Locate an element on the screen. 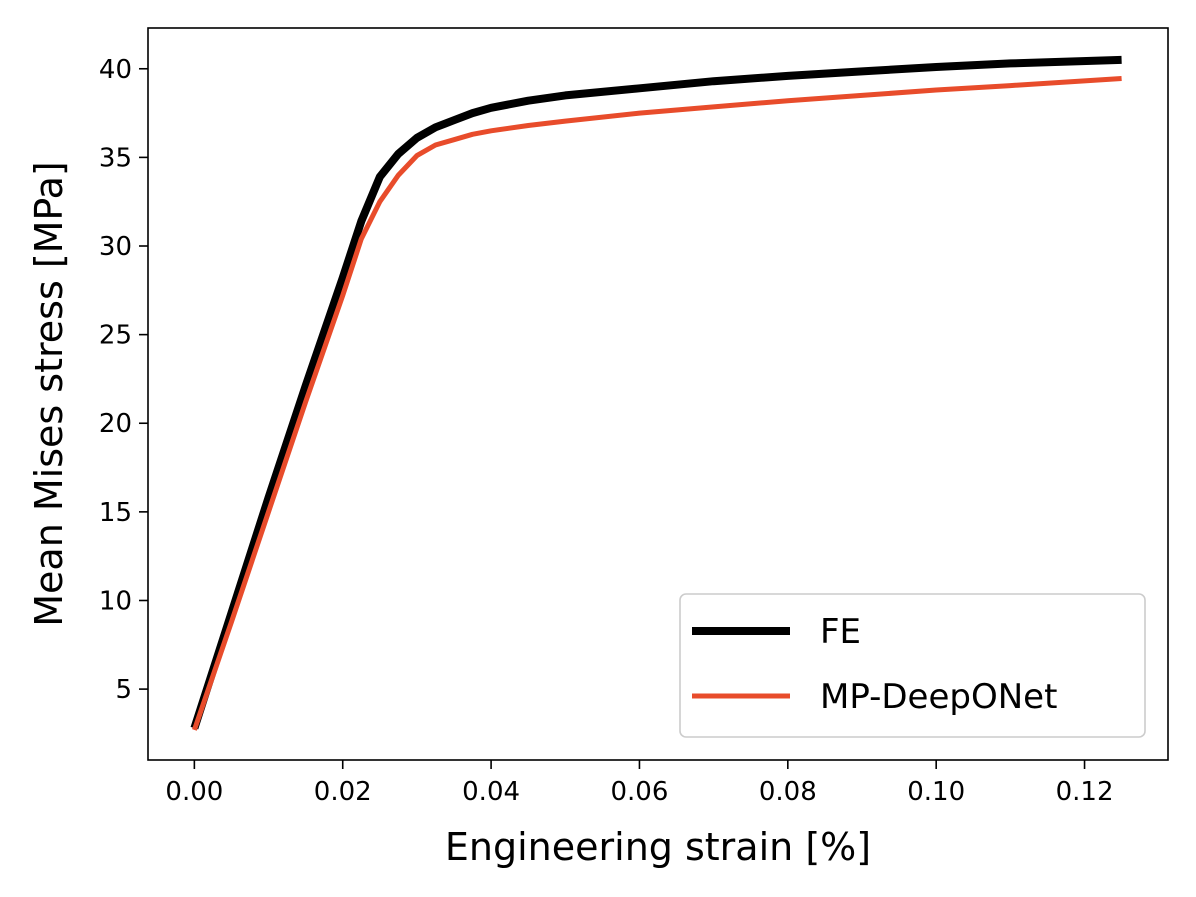 The width and height of the screenshot is (1196, 897). y-tick-label: 10 is located at coordinates (115, 601).